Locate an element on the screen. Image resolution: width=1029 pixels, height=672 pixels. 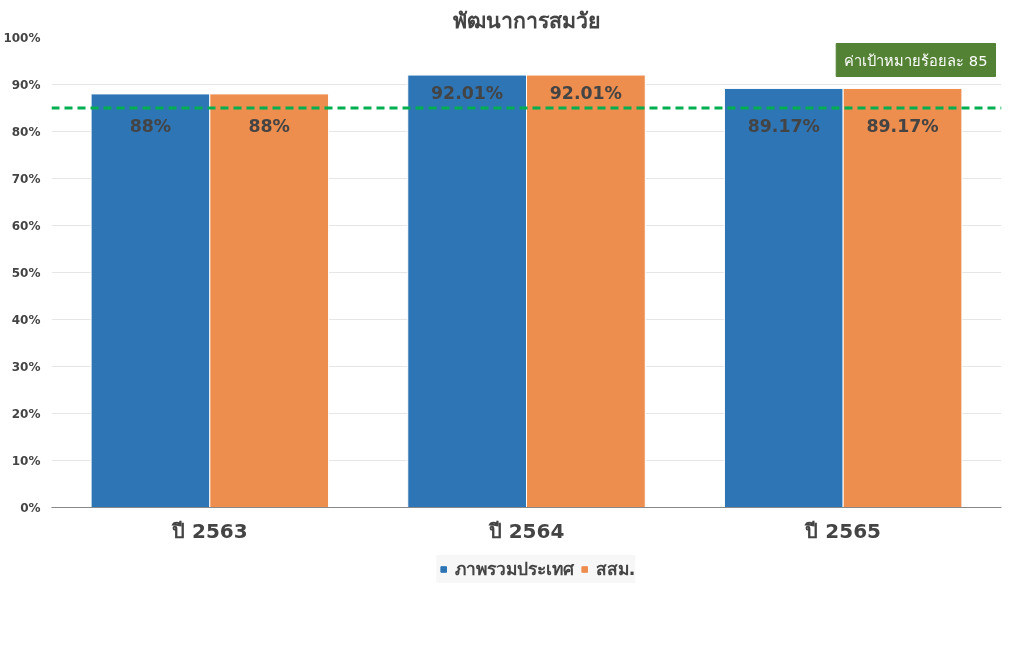
chart-title: พัฒนาการสมวัย is located at coordinates (526, 20).